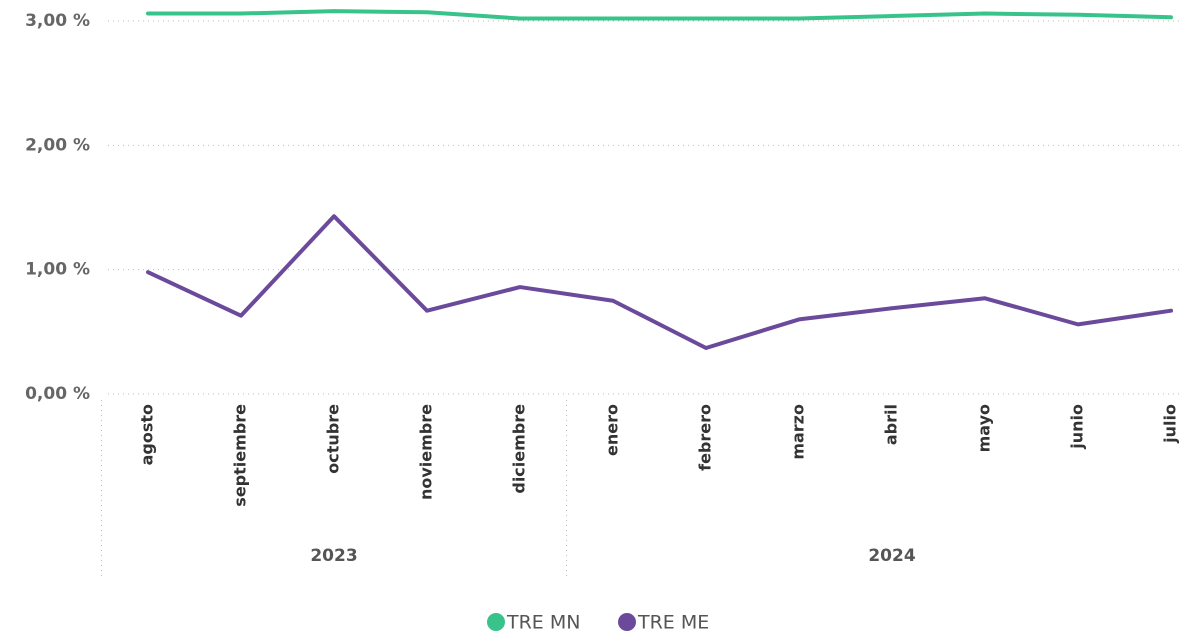  What do you see at coordinates (333, 556) in the screenshot?
I see `group-label: 2023` at bounding box center [333, 556].